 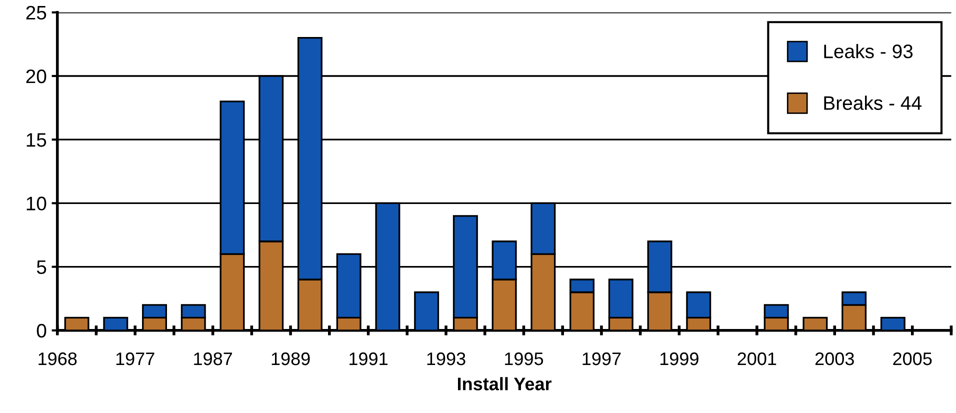 What do you see at coordinates (41, 267) in the screenshot?
I see `y-tick-label: 5` at bounding box center [41, 267].